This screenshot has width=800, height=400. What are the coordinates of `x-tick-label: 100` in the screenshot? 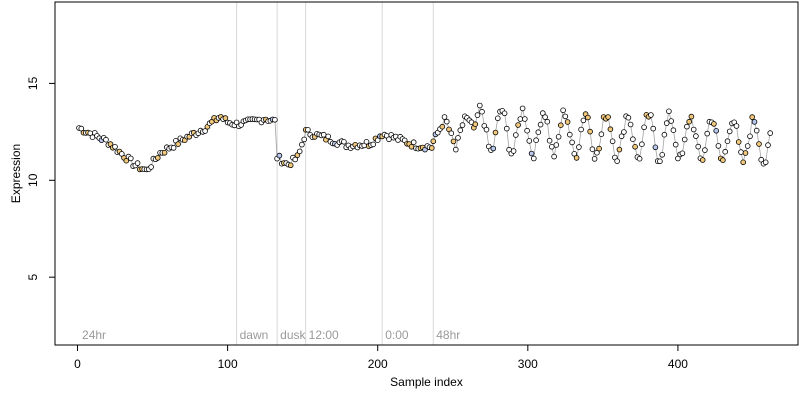 It's located at (228, 364).